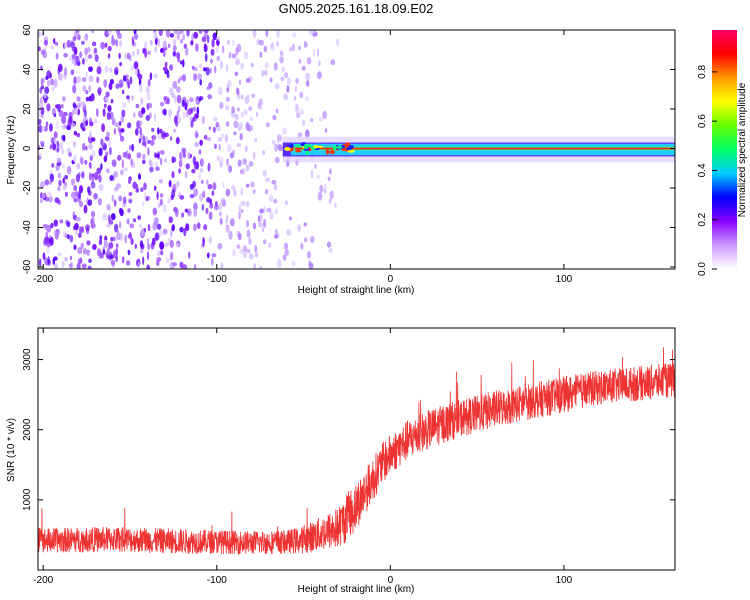  What do you see at coordinates (27, 359) in the screenshot?
I see `snr-y-tick-label: 3000` at bounding box center [27, 359].